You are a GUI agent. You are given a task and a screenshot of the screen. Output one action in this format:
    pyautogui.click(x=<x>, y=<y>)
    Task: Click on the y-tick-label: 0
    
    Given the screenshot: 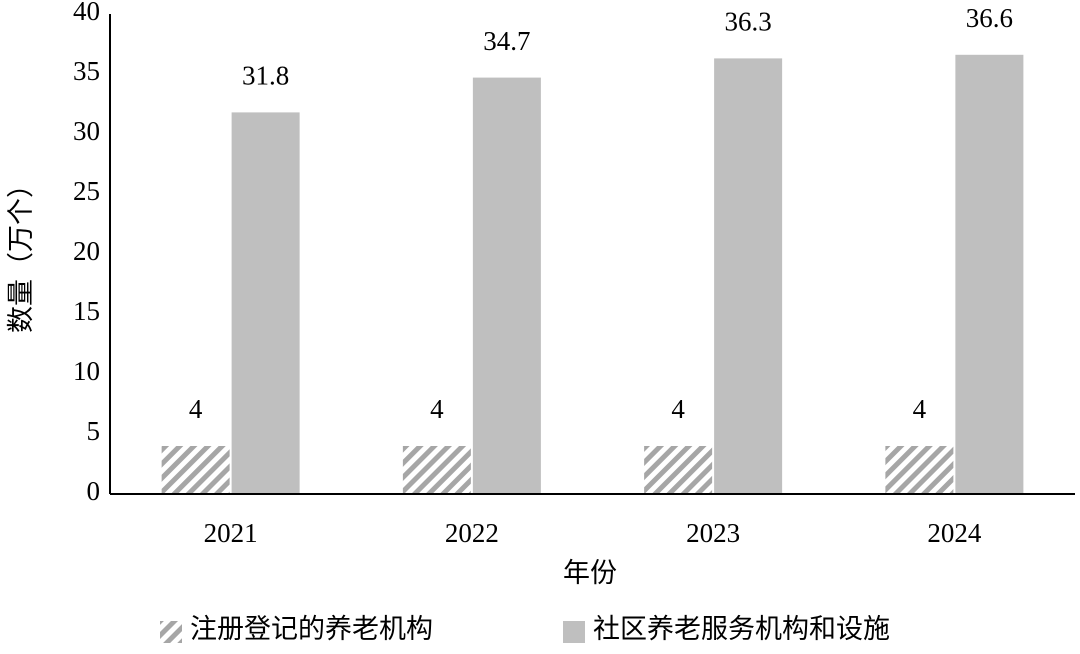 What is the action you would take?
    pyautogui.click(x=94, y=491)
    